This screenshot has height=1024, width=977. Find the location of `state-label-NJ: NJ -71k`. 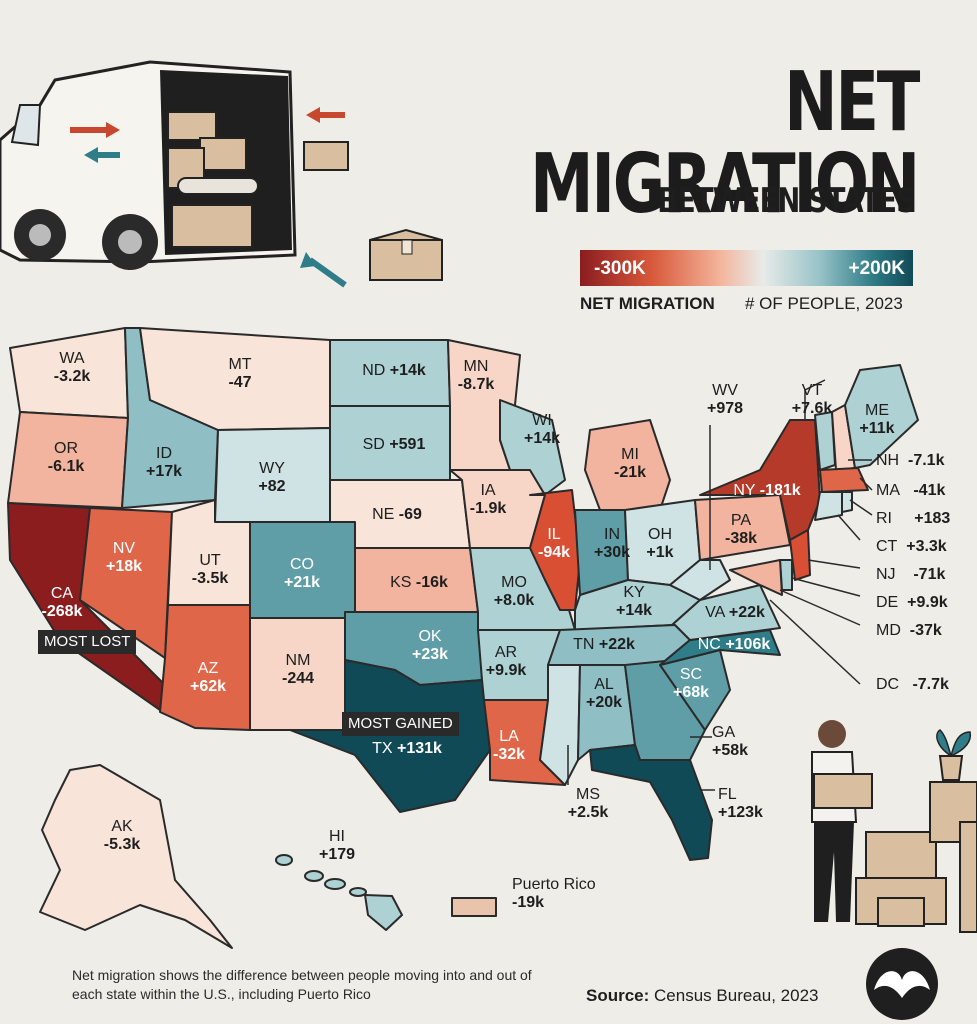

state-label-NJ: NJ -71k is located at coordinates (911, 574).